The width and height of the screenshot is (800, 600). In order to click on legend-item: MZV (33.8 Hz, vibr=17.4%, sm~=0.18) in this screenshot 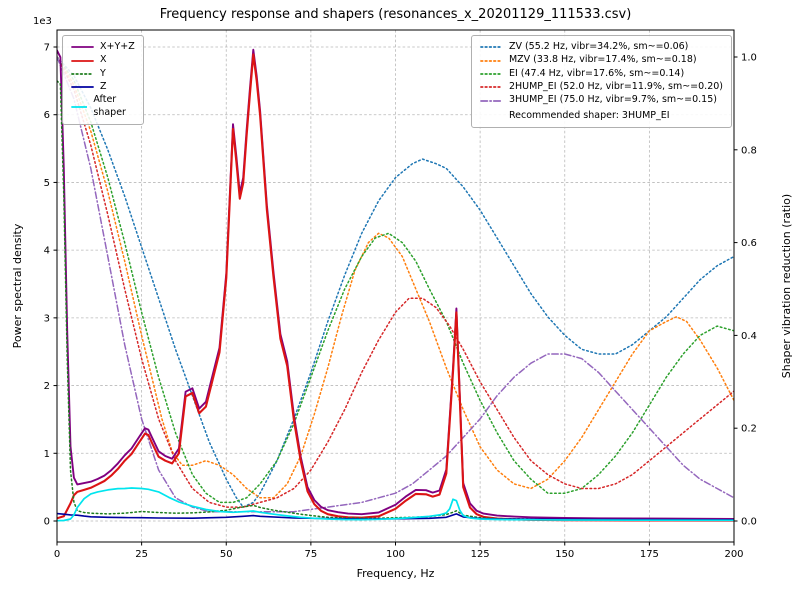, I will do `click(601, 60)`.